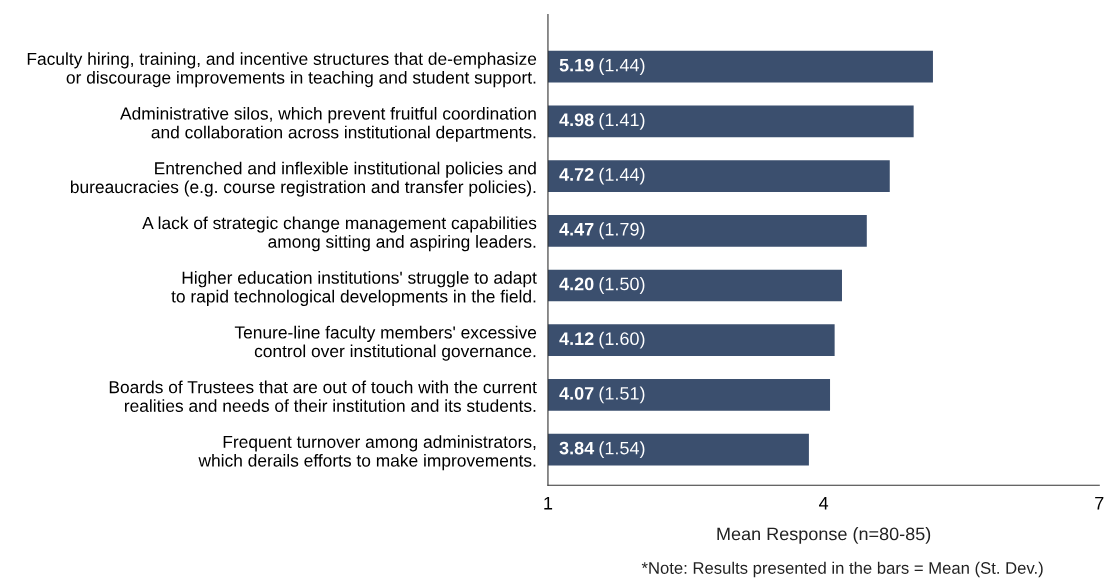 The image size is (1116, 586). I want to click on x-axis-title: Mean Response (n=80-85), so click(824, 535).